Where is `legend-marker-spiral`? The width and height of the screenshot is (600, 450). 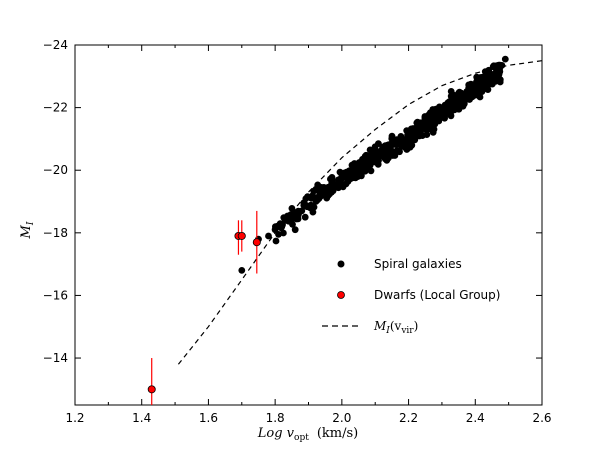
legend-marker-spiral is located at coordinates (341, 264).